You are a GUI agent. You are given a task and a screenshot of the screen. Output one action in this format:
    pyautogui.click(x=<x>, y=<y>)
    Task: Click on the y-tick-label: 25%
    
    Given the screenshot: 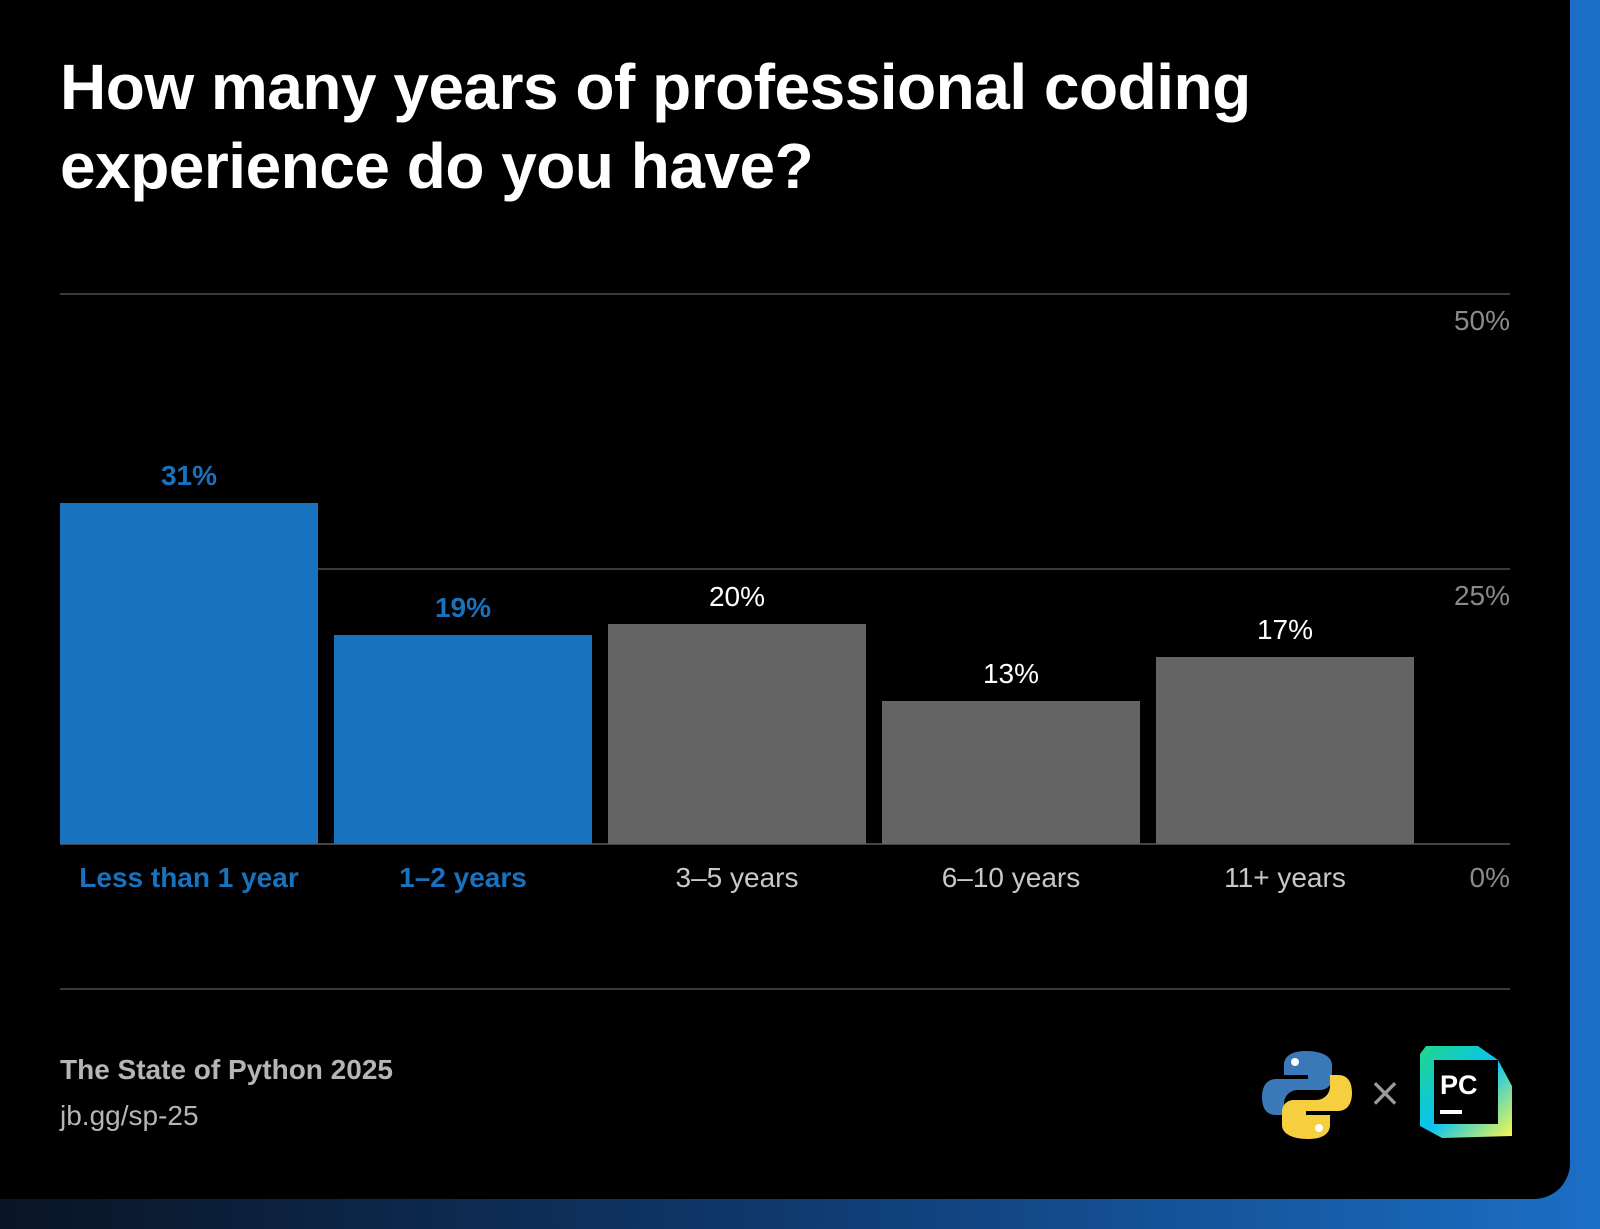 What is the action you would take?
    pyautogui.click(x=1482, y=595)
    